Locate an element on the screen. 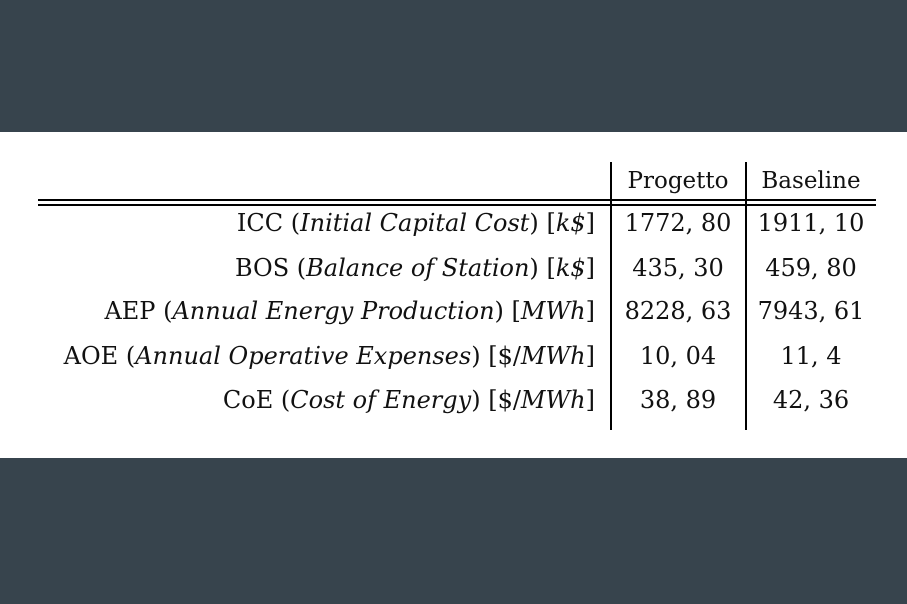 The height and width of the screenshot is (604, 907). table-cell-progetto: 38, 89 is located at coordinates (678, 400).